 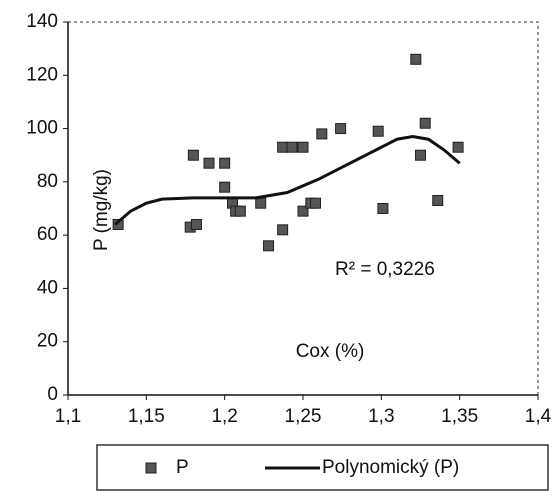 What do you see at coordinates (224, 416) in the screenshot?
I see `x-tick-label: 1,2` at bounding box center [224, 416].